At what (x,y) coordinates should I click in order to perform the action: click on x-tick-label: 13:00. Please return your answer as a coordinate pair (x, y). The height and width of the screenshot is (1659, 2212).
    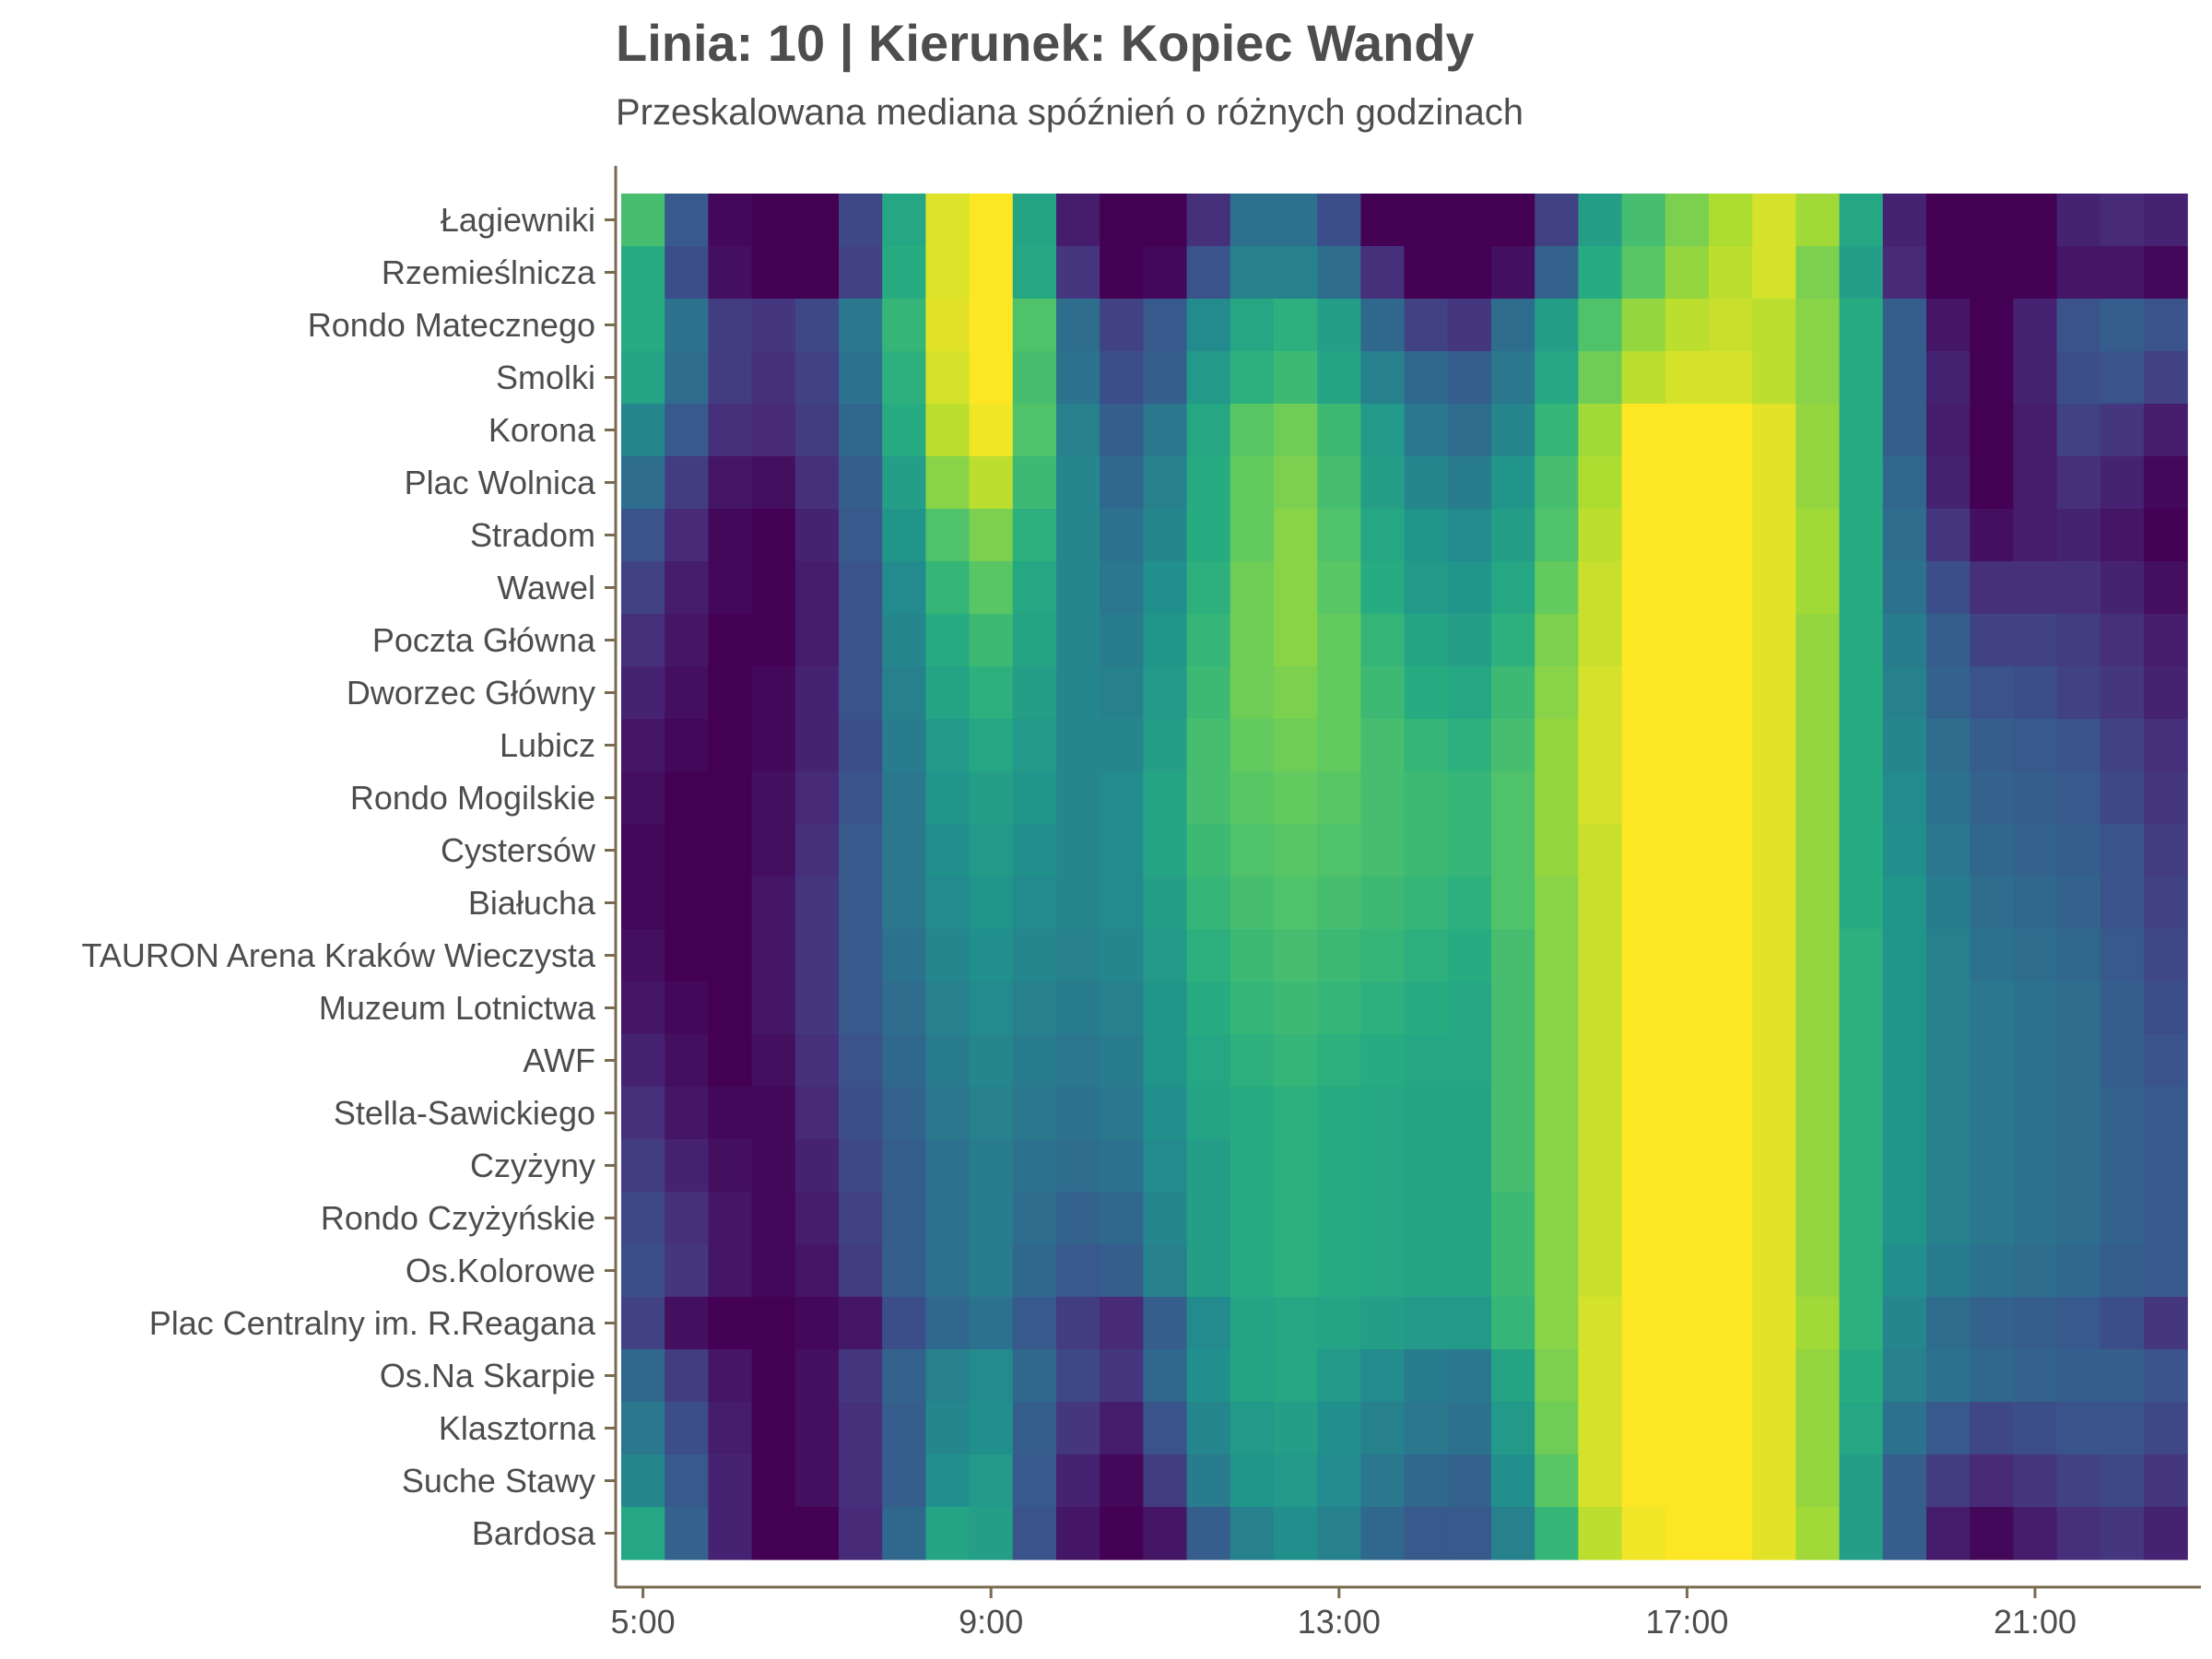
    Looking at the image, I should click on (1339, 1622).